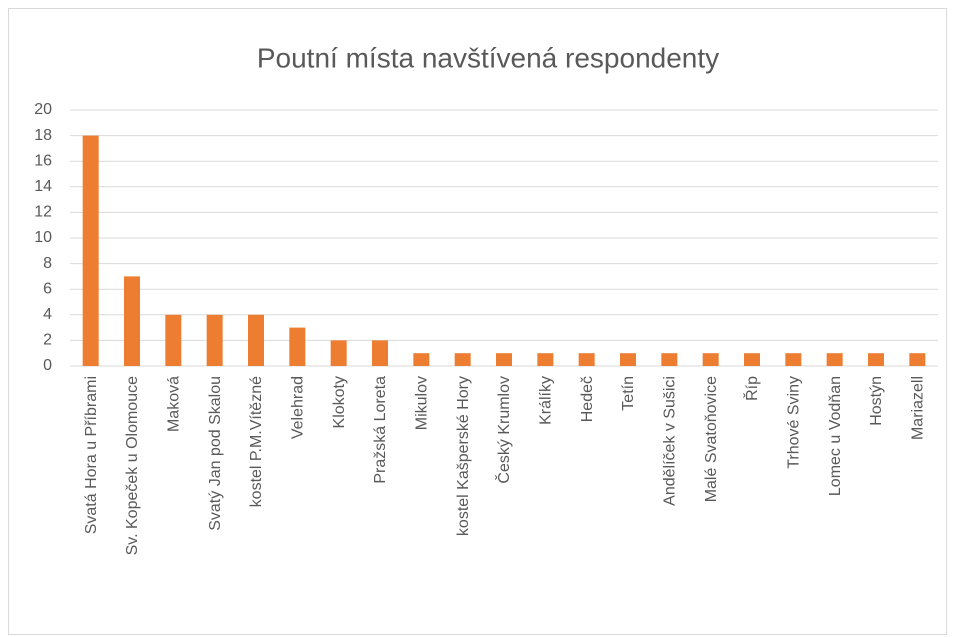 This screenshot has width=955, height=637. I want to click on y-tick-label: 20, so click(43, 109).